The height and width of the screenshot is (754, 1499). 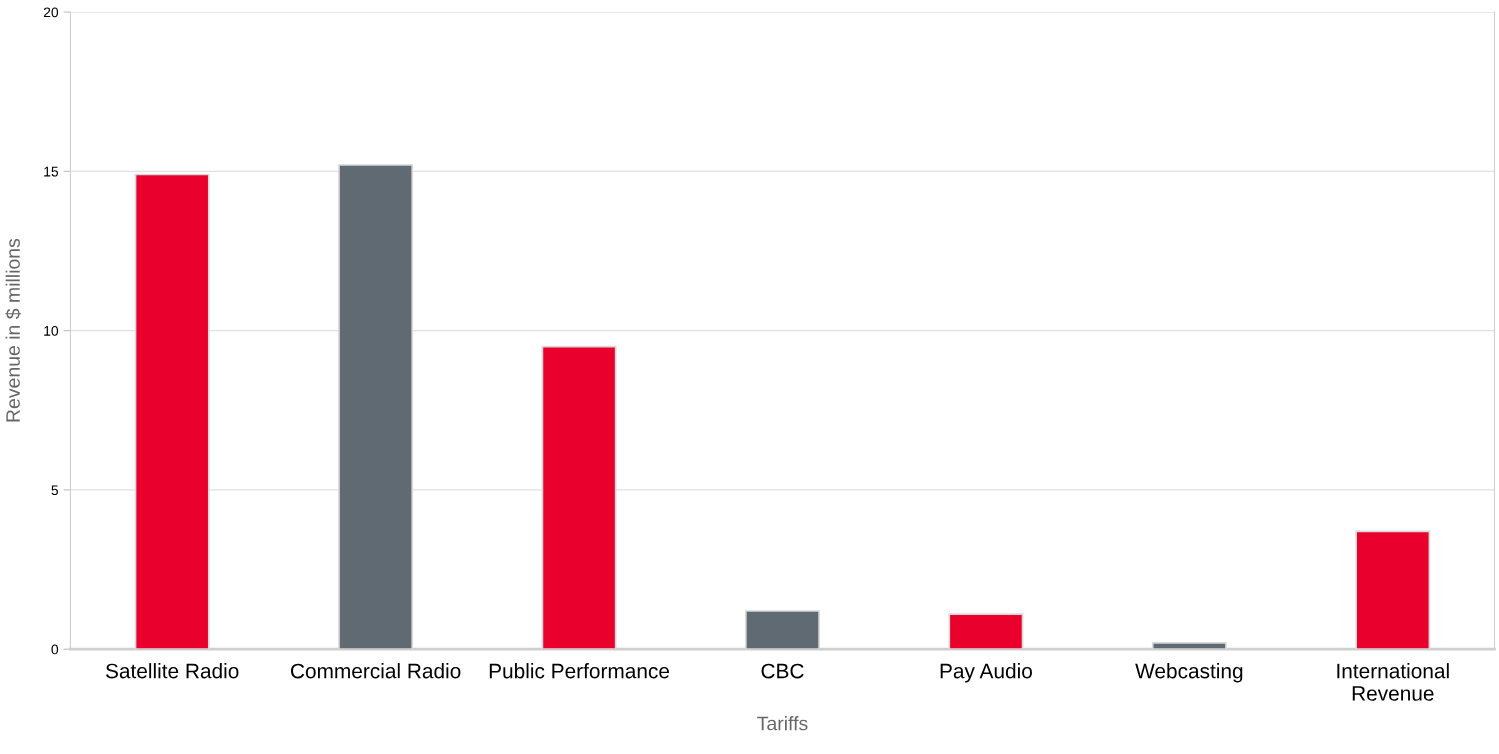 I want to click on x-tick-label: CBC, so click(x=782, y=671).